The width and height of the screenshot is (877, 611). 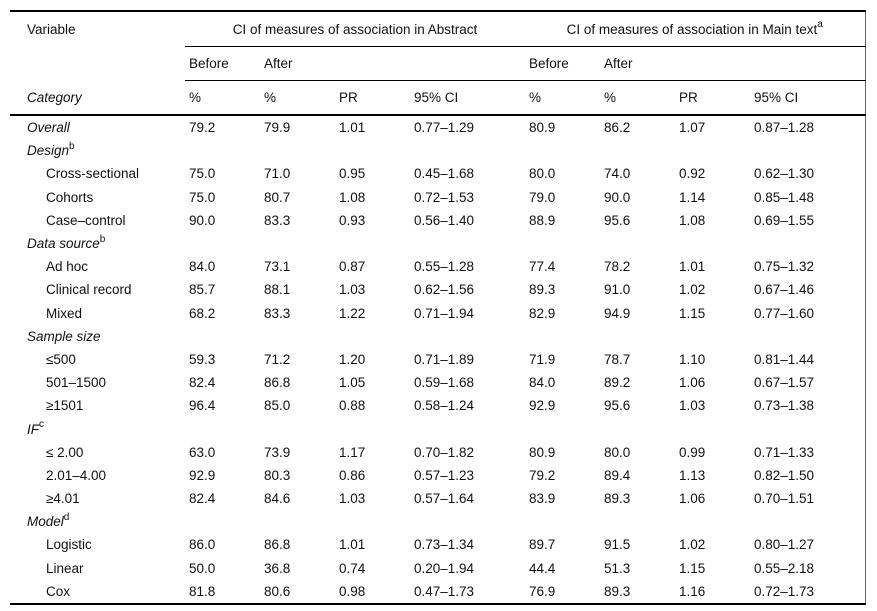 What do you see at coordinates (222, 63) in the screenshot?
I see `abstract-before-header: Before` at bounding box center [222, 63].